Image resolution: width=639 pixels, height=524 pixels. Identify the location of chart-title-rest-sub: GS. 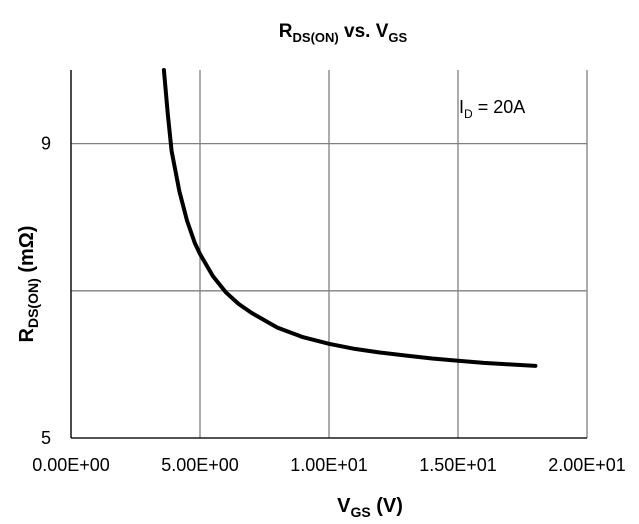
(397, 37).